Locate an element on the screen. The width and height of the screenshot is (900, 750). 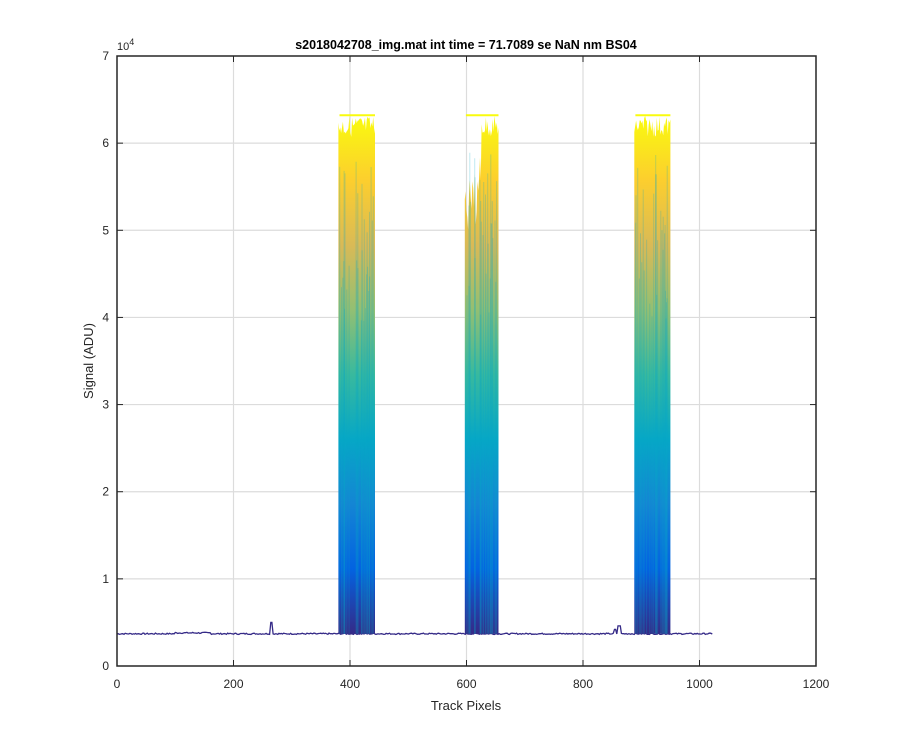
x-tick-labels: 0 200 400 600 800 1000 1200 is located at coordinates (472, 684).